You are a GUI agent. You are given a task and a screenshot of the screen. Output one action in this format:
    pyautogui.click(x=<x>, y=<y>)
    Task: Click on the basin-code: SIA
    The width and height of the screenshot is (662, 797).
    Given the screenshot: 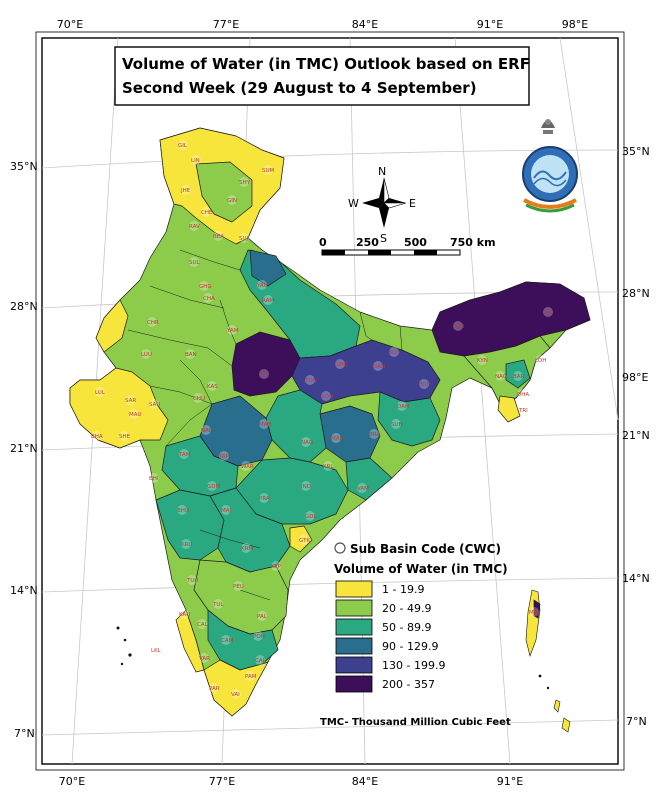 What is the action you would take?
    pyautogui.click(x=547, y=313)
    